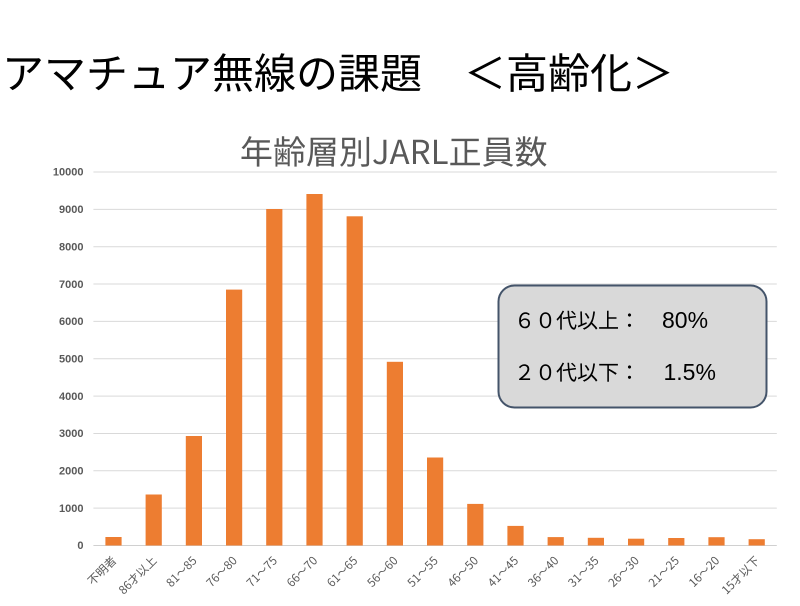 Image resolution: width=800 pixels, height=606 pixels. What do you see at coordinates (68, 173) in the screenshot?
I see `svg-text: 10000` at bounding box center [68, 173].